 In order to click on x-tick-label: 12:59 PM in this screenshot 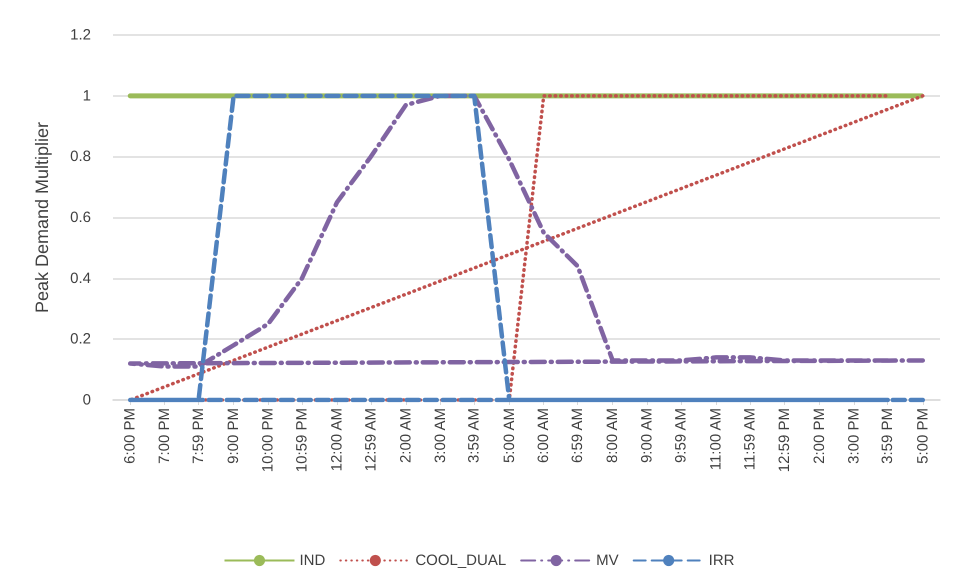, I will do `click(784, 440)`.